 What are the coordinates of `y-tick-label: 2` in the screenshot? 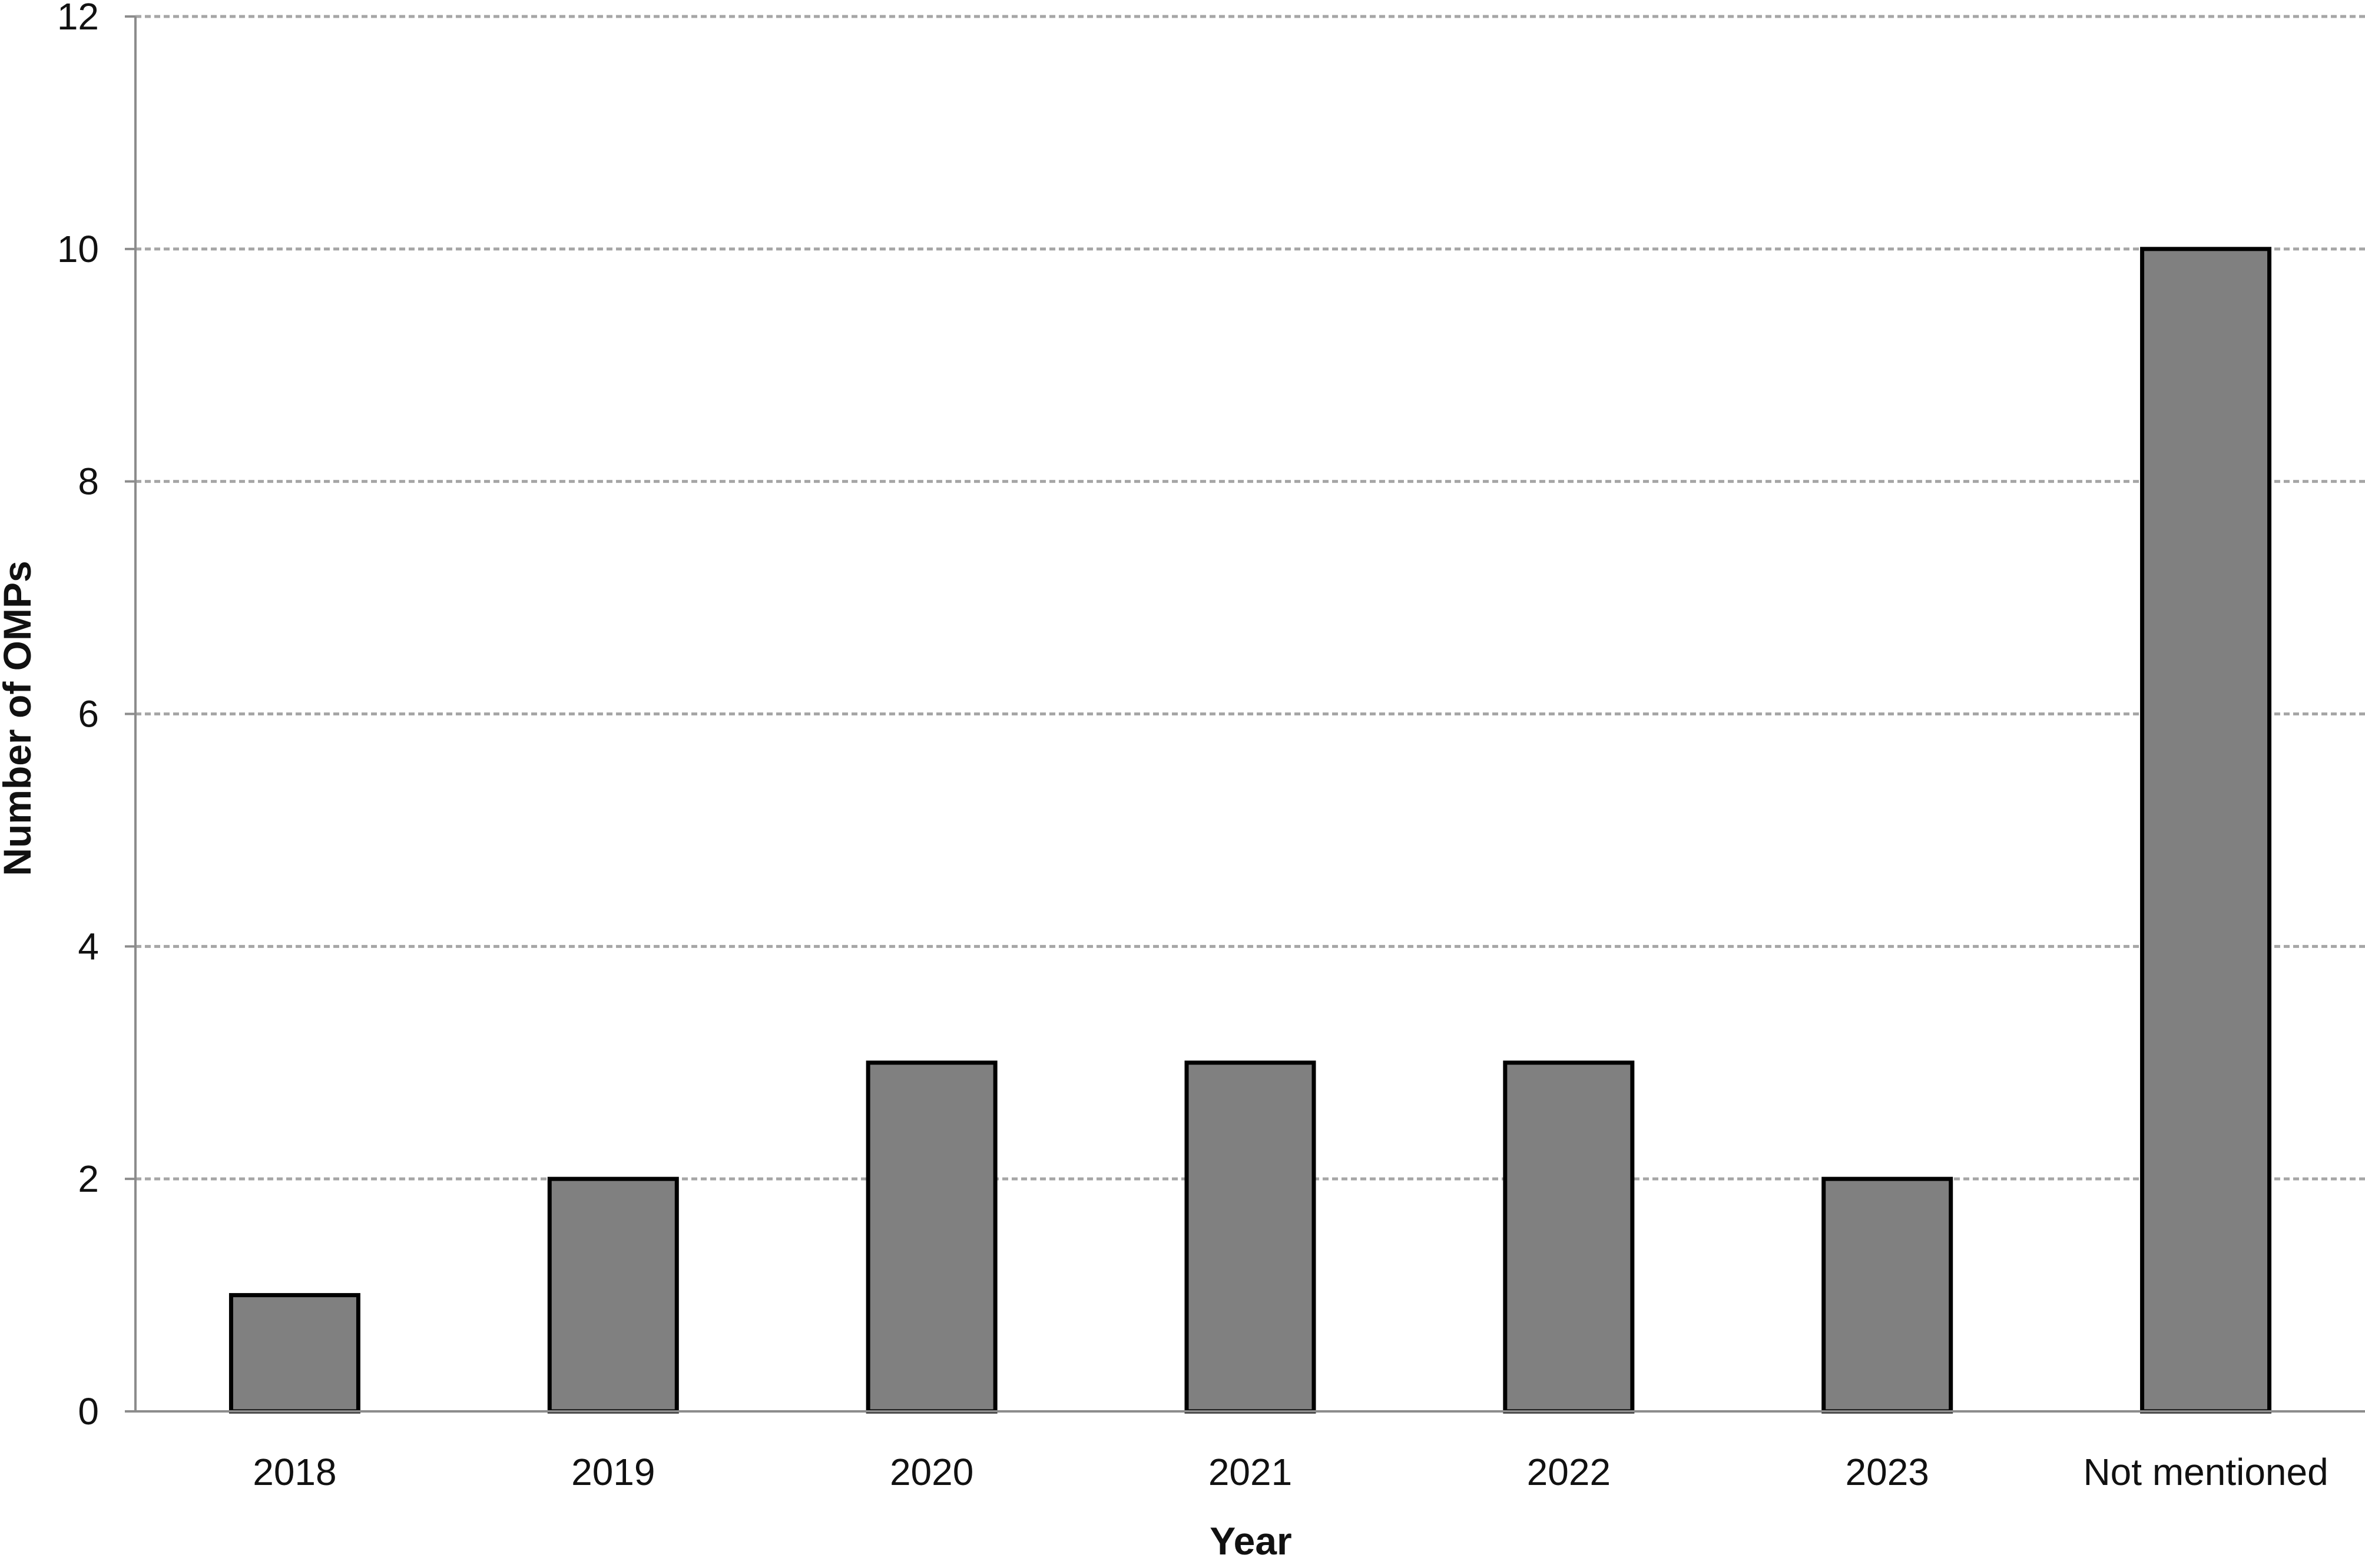 It's located at (88, 1179).